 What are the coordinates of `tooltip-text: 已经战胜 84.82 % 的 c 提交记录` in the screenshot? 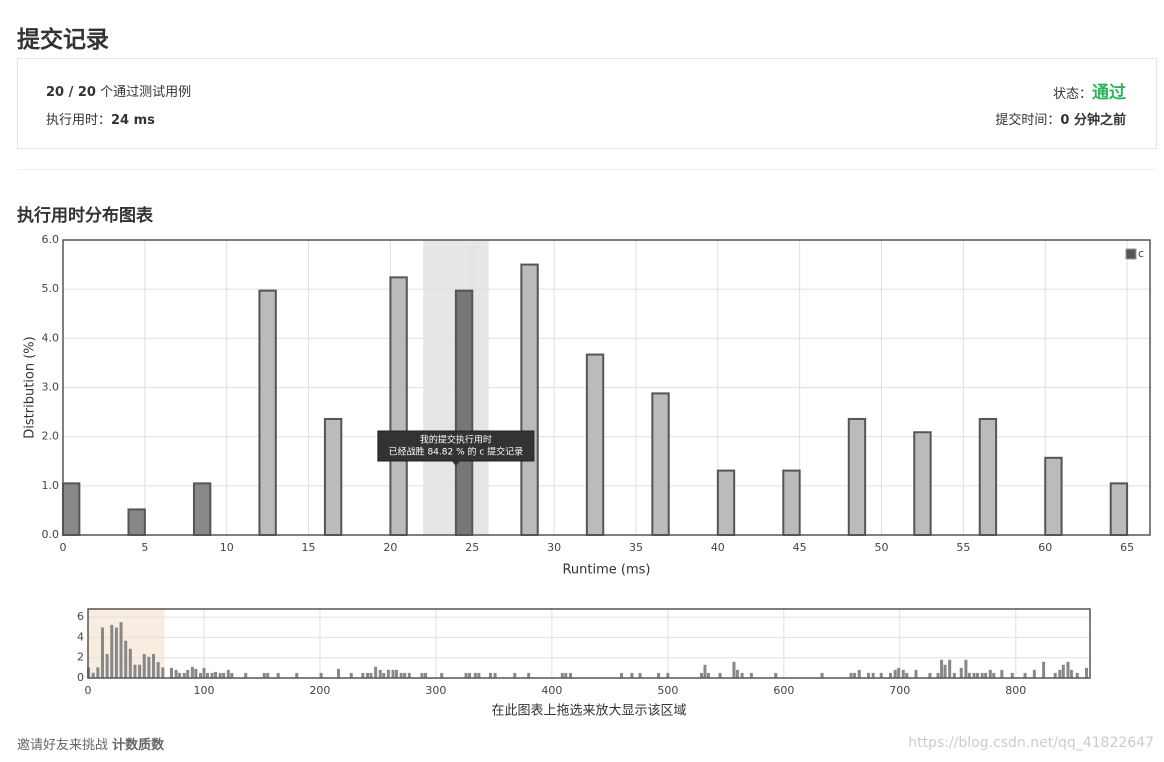 It's located at (456, 452).